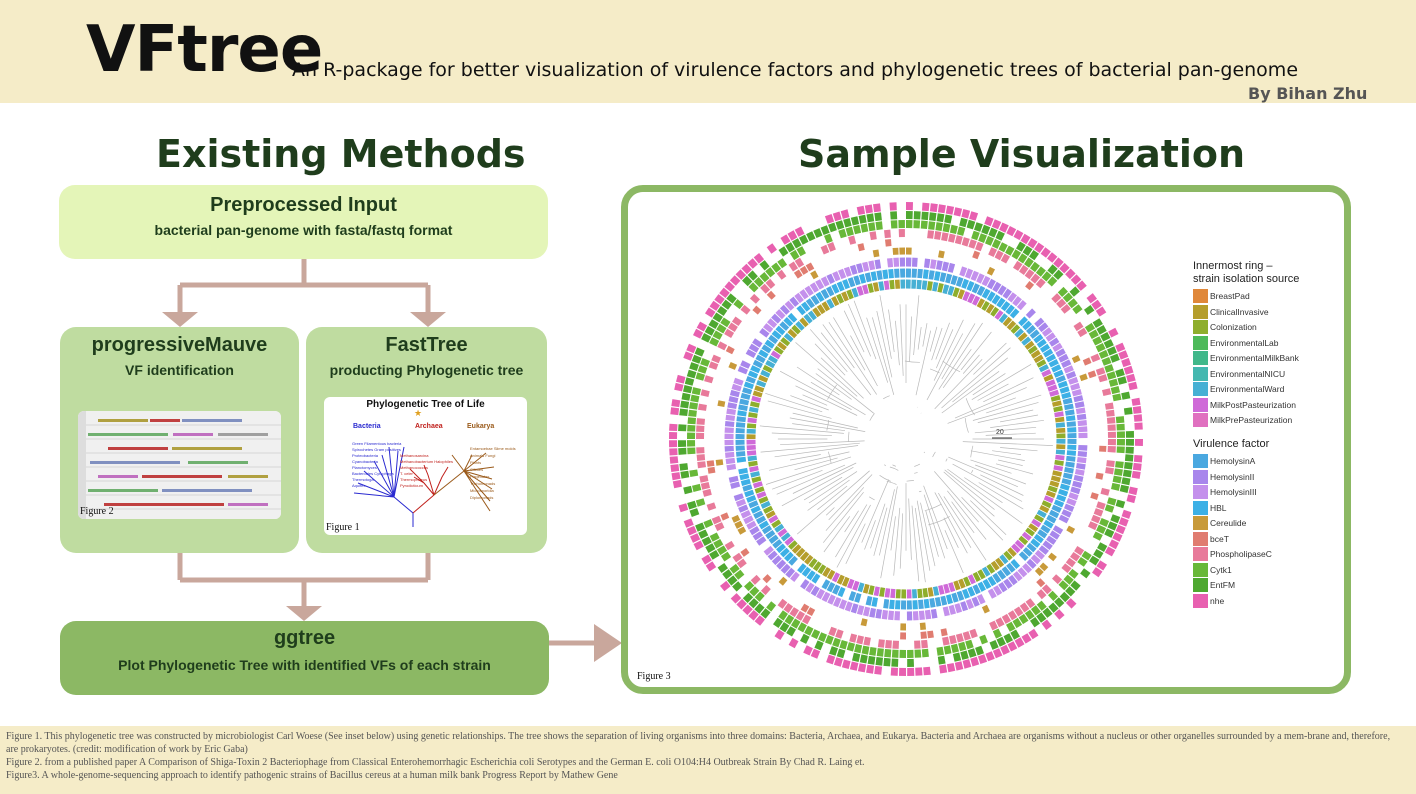  I want to click on leaf-trichomonads: Trichomonads, so click(483, 483).